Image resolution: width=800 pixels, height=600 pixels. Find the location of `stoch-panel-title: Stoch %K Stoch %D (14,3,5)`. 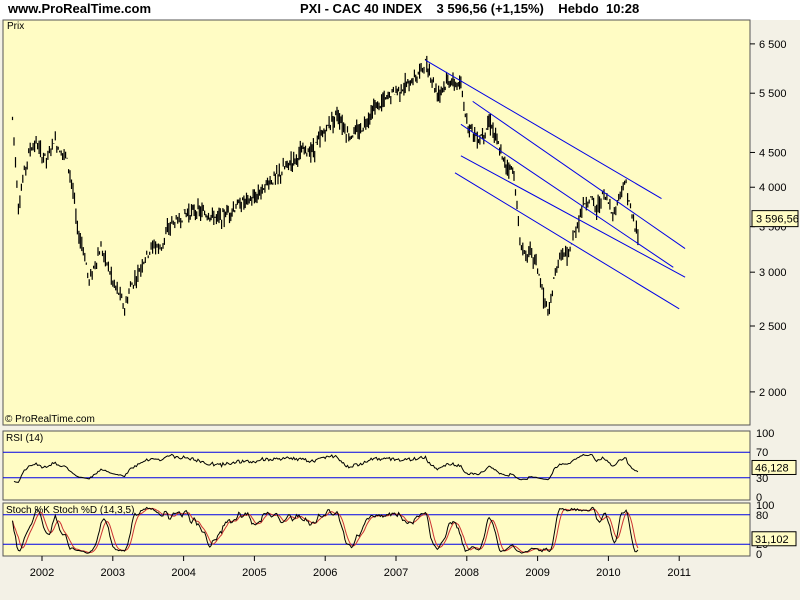

stoch-panel-title: Stoch %K Stoch %D (14,3,5) is located at coordinates (70, 510).